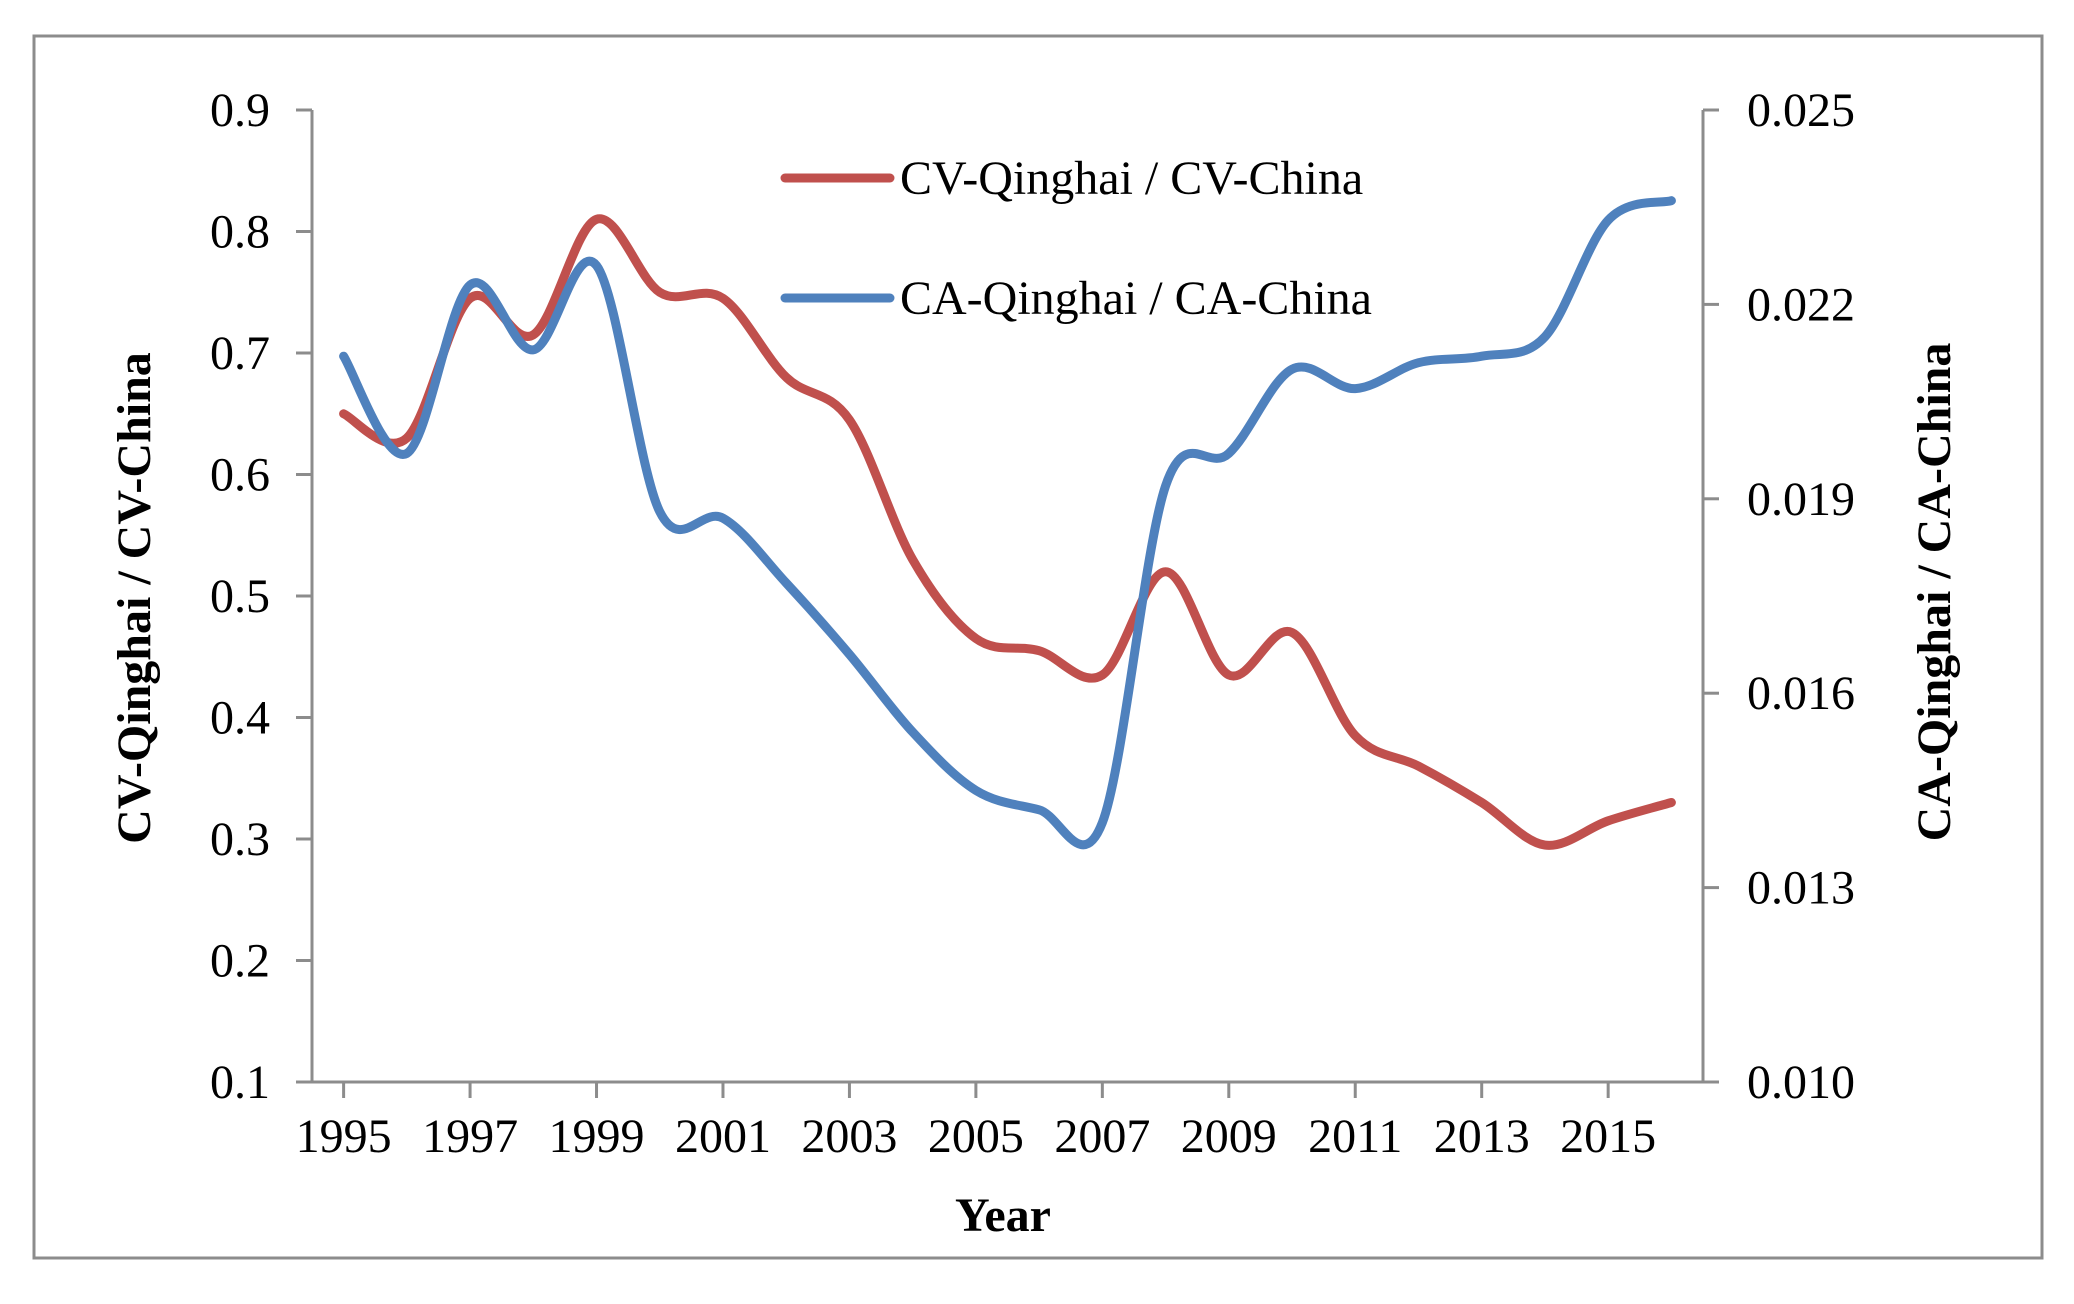  I want to click on legend-label-ca: CA-Qinghai / CA-China, so click(1136, 298).